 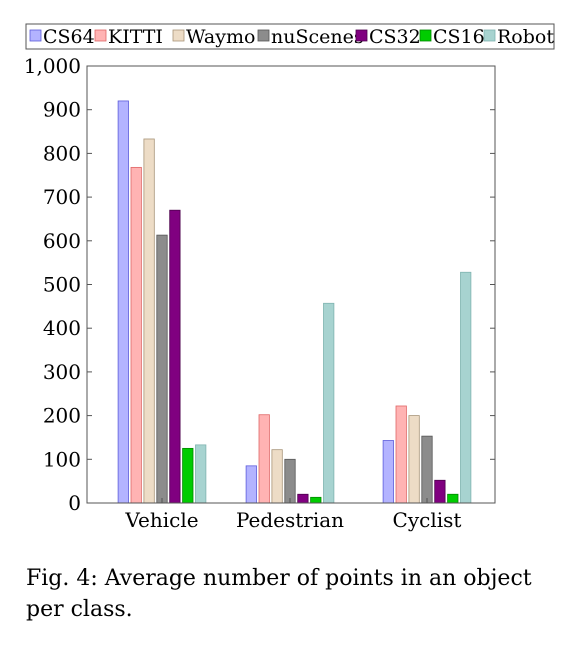 I want to click on y-tick-label: 700, so click(x=62, y=197).